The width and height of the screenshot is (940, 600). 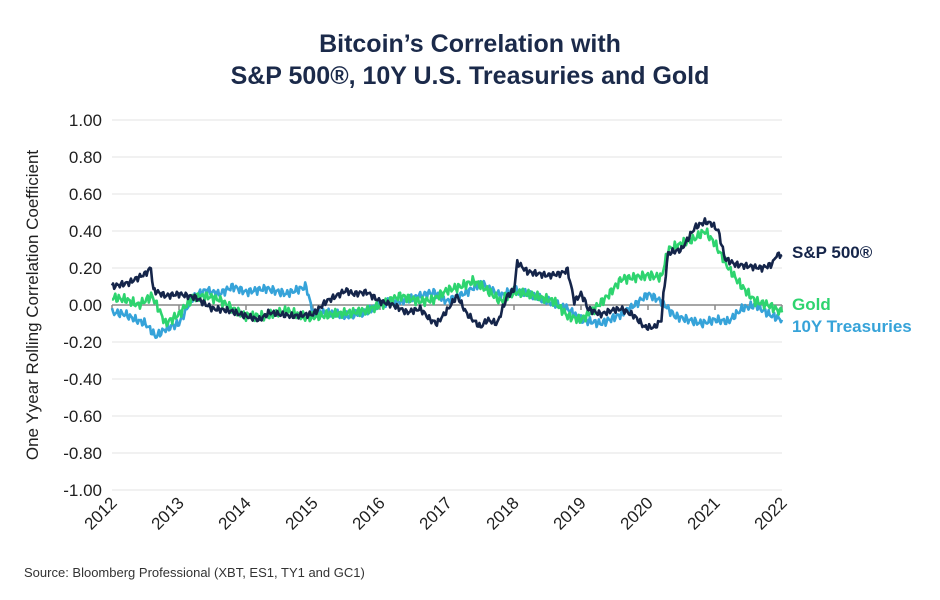 What do you see at coordinates (811, 304) in the screenshot?
I see `series-label-gold: Gold` at bounding box center [811, 304].